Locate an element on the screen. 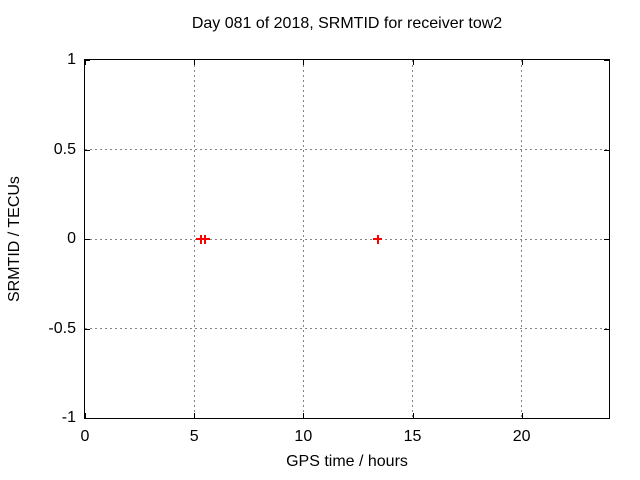 This screenshot has width=640, height=480. x-axis-label: GPS time / hours is located at coordinates (347, 461).